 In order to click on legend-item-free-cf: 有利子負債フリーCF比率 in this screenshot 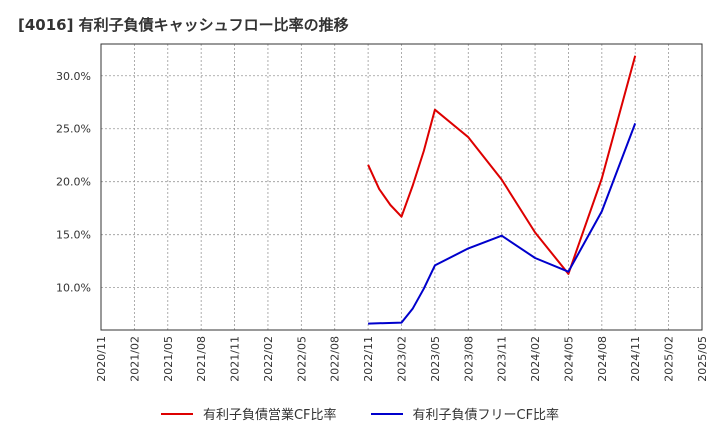, I will do `click(465, 413)`.